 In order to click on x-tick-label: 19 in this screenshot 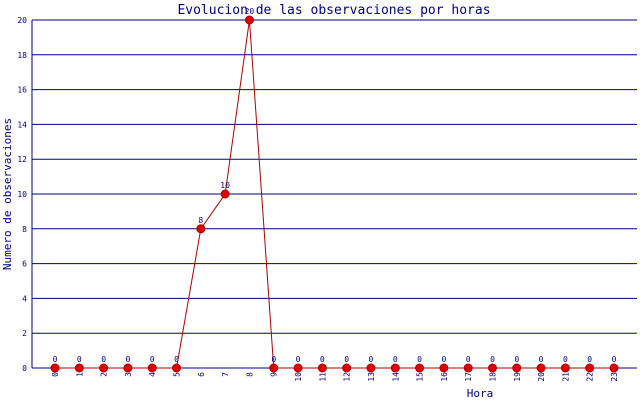, I will do `click(517, 377)`.